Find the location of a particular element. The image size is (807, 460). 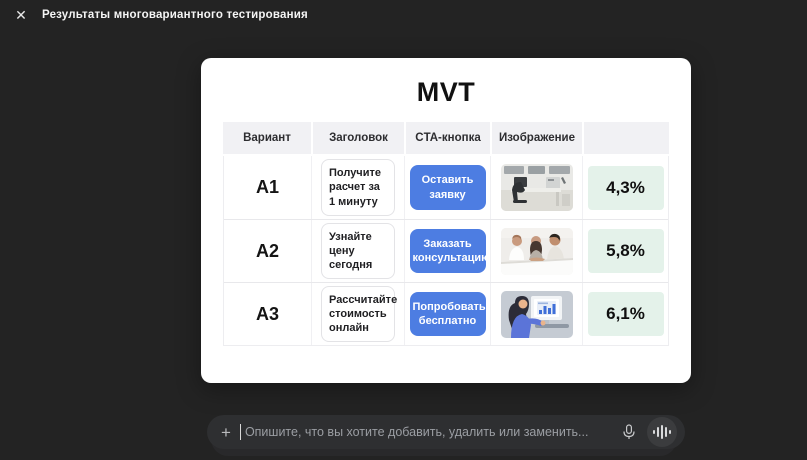

card-title: MVT is located at coordinates (446, 92).